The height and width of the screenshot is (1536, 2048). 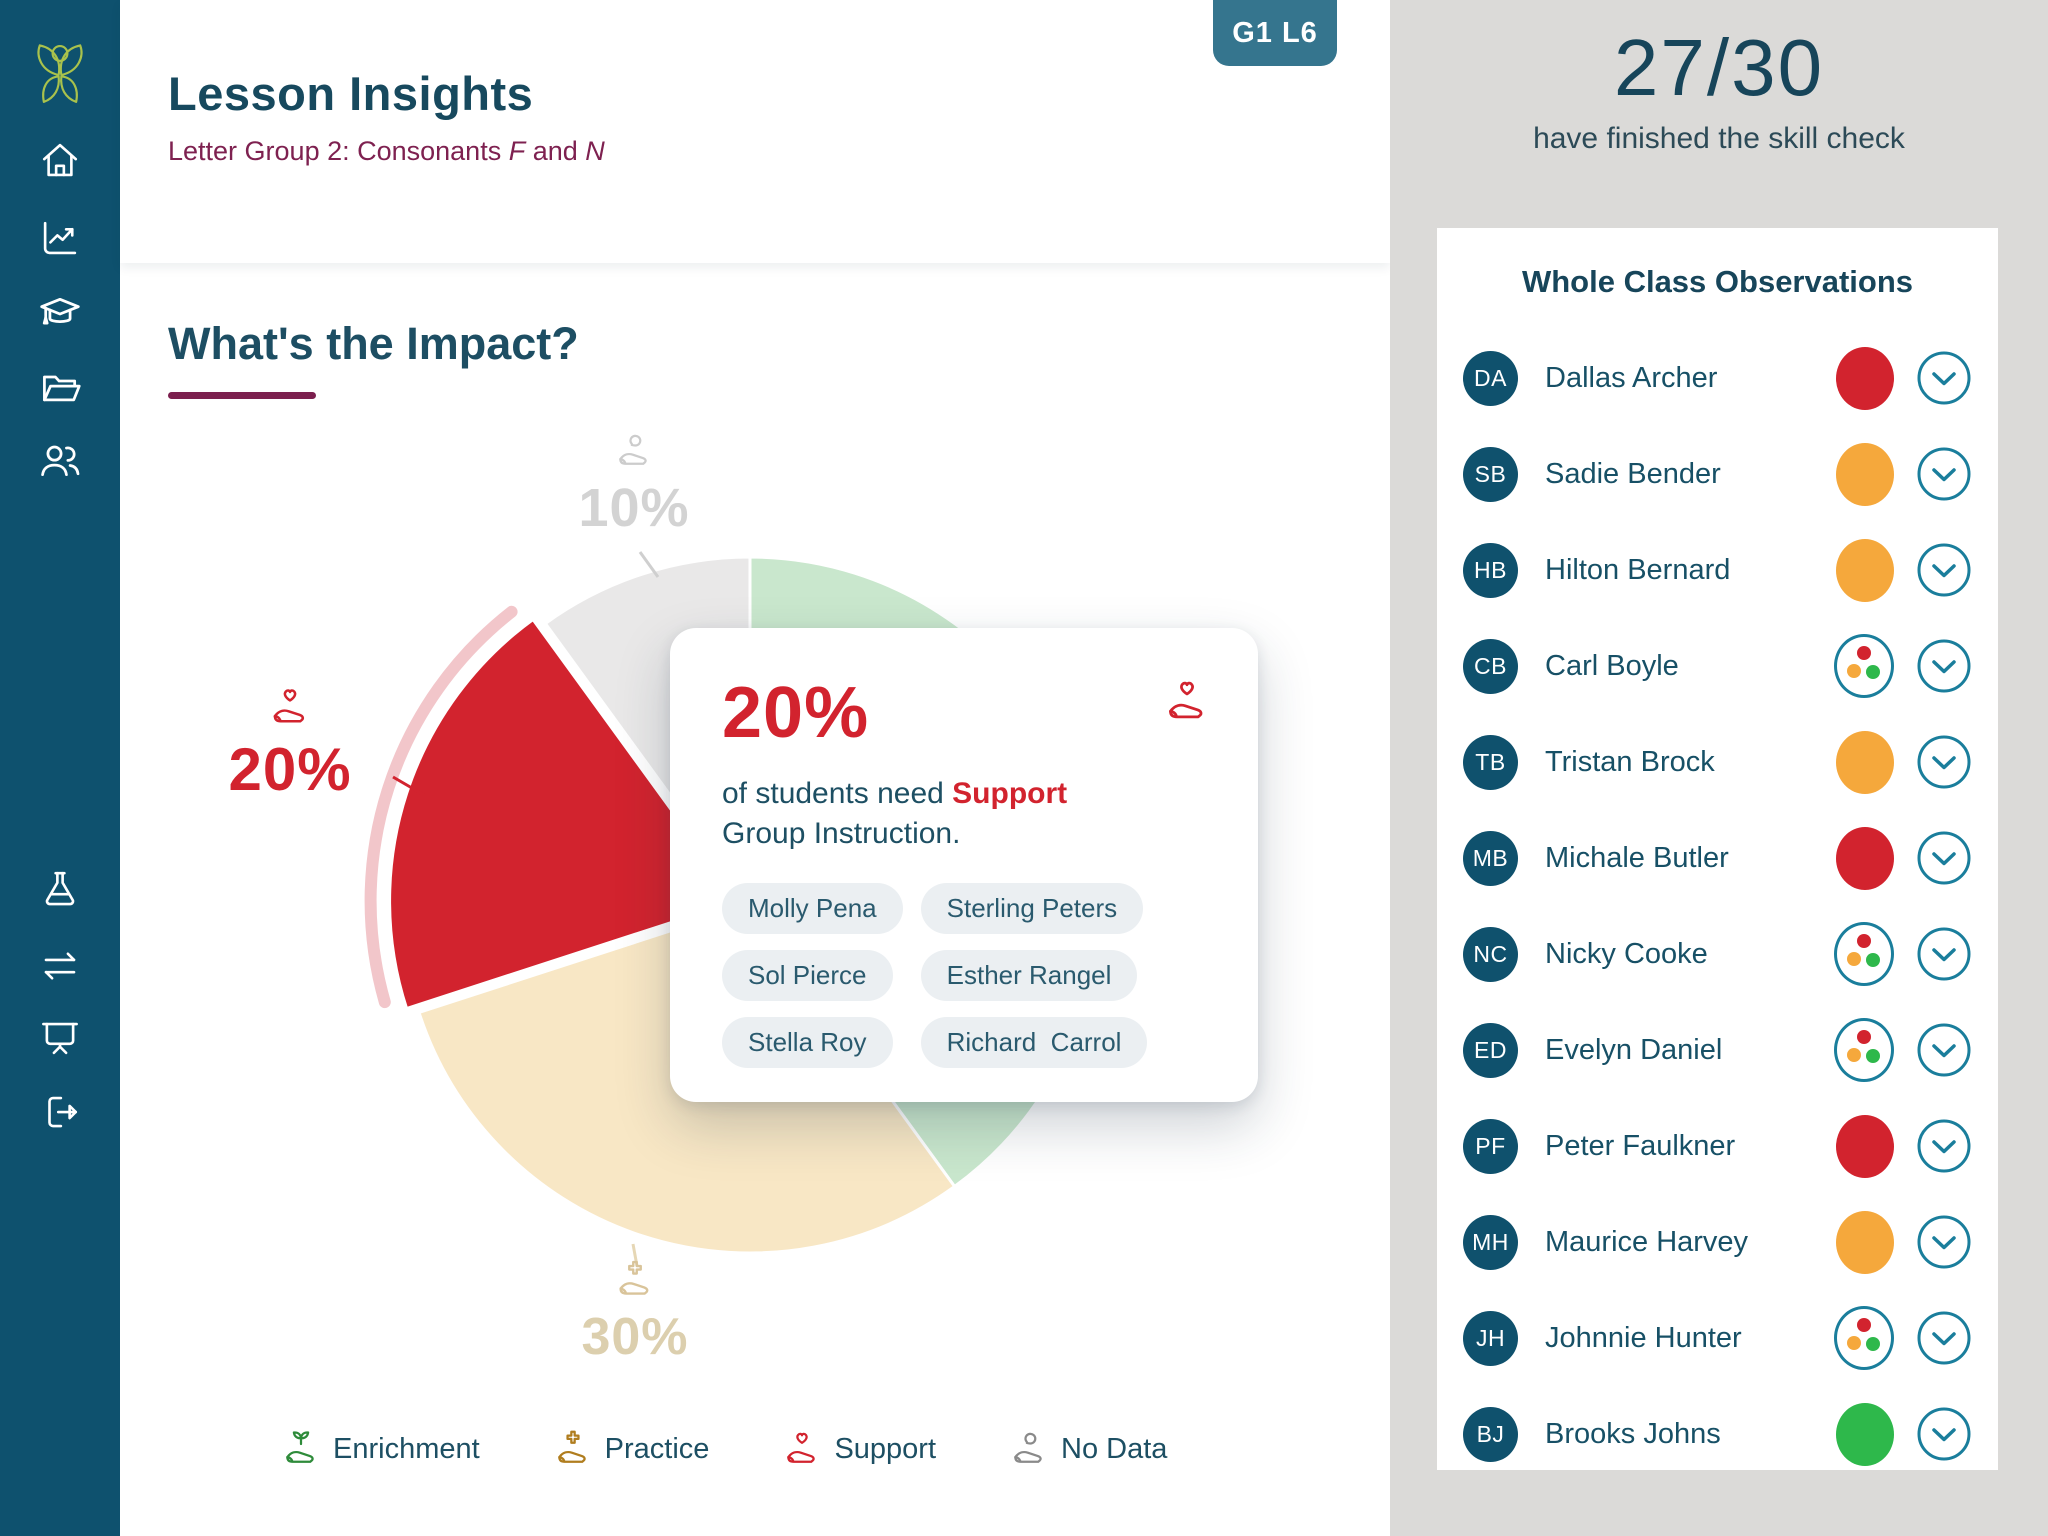 What do you see at coordinates (724, 1449) in the screenshot?
I see `chart-legend: Enrichment Practice Support No Data` at bounding box center [724, 1449].